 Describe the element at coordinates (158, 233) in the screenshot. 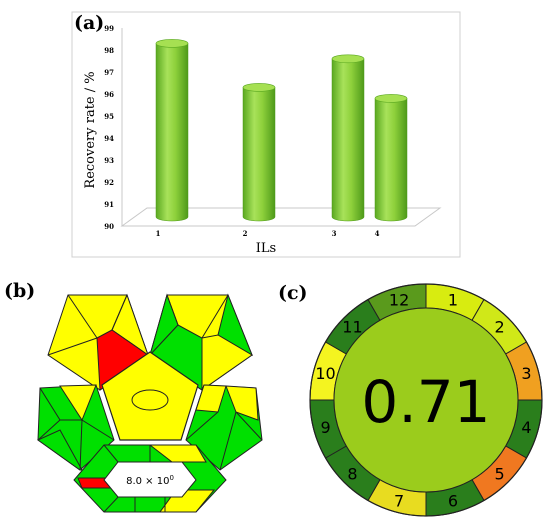

I see `x-tick-label: 1` at that location.